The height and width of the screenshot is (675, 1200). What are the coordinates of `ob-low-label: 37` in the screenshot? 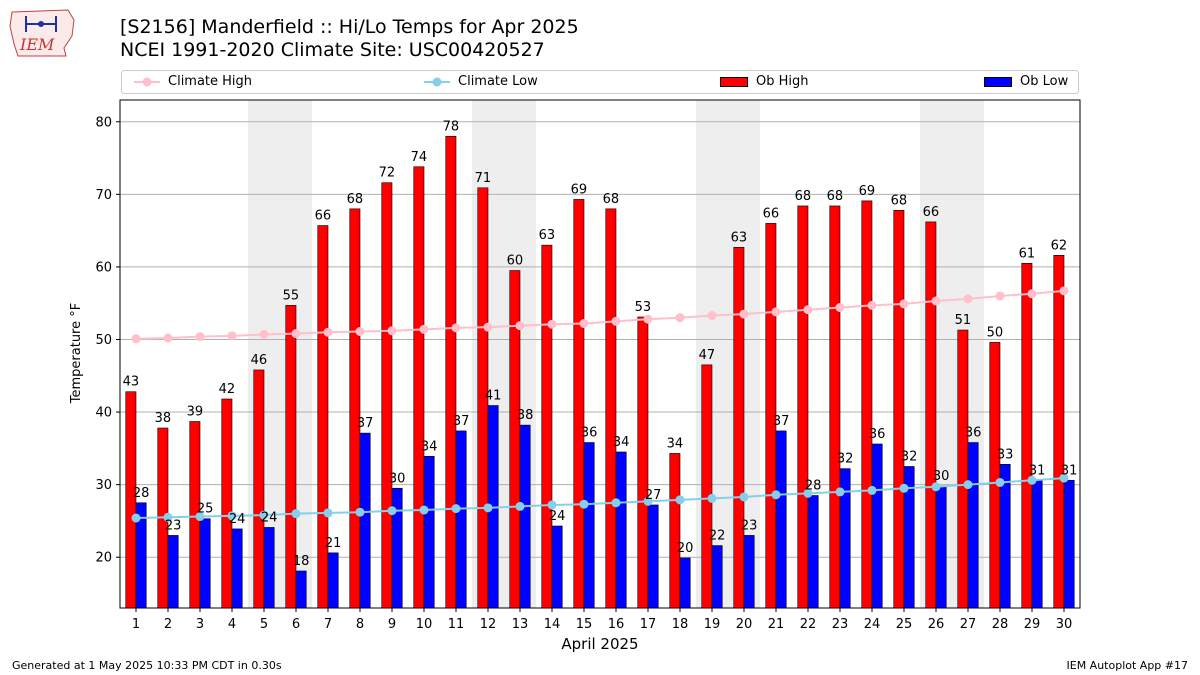 It's located at (461, 421).